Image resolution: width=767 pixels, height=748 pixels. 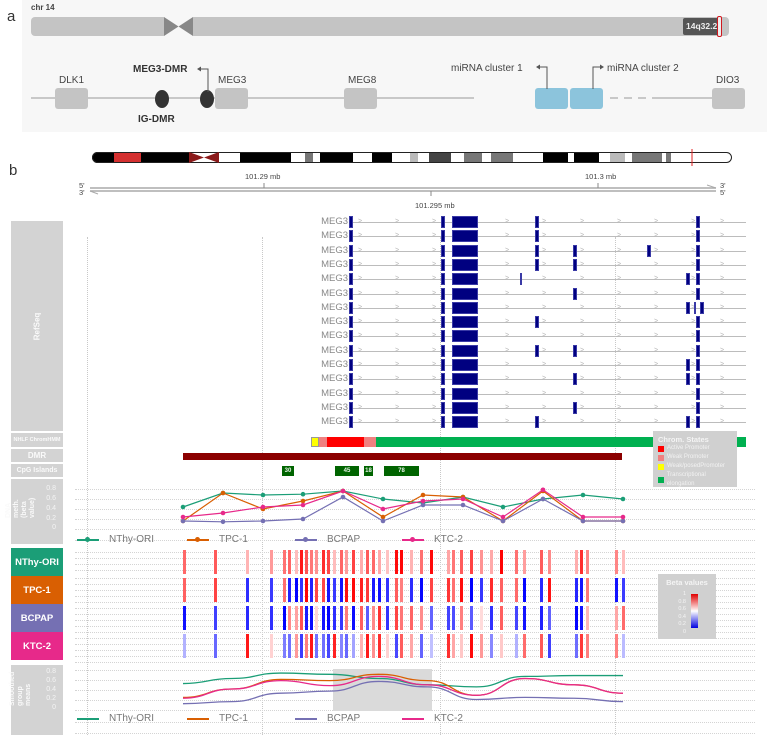 I want to click on transcript-label: MEG3, so click(x=334, y=250).